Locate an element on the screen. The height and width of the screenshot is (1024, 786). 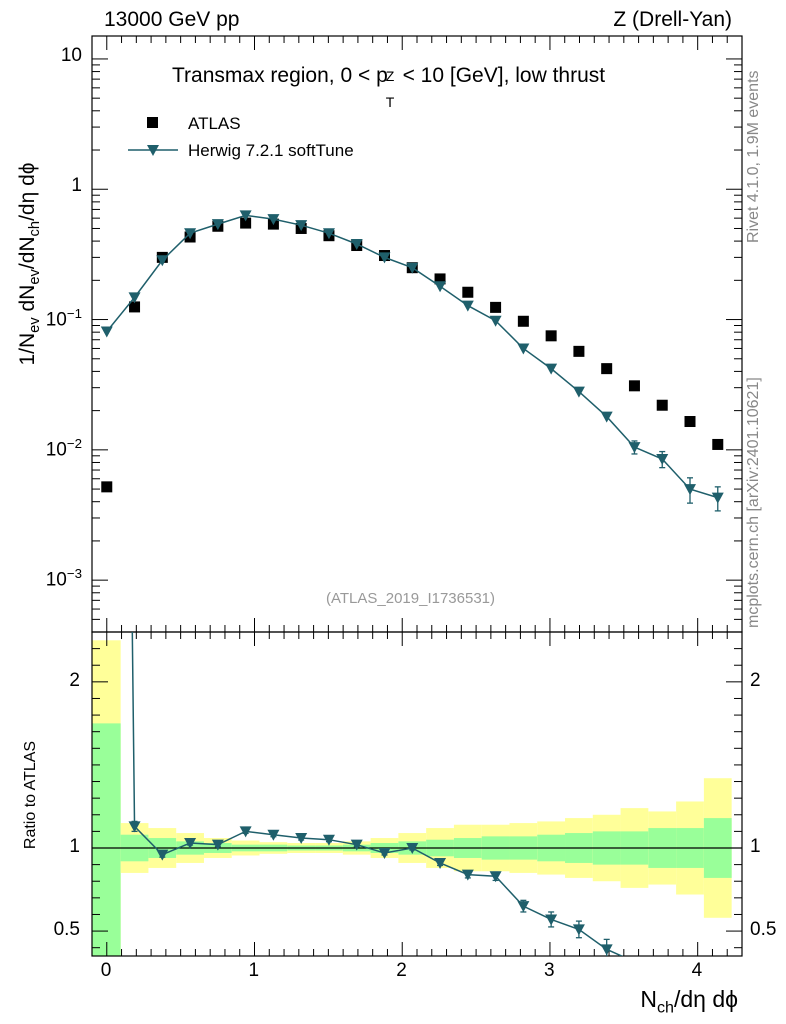
legend-atlas-label: ATLAS is located at coordinates (214, 123).